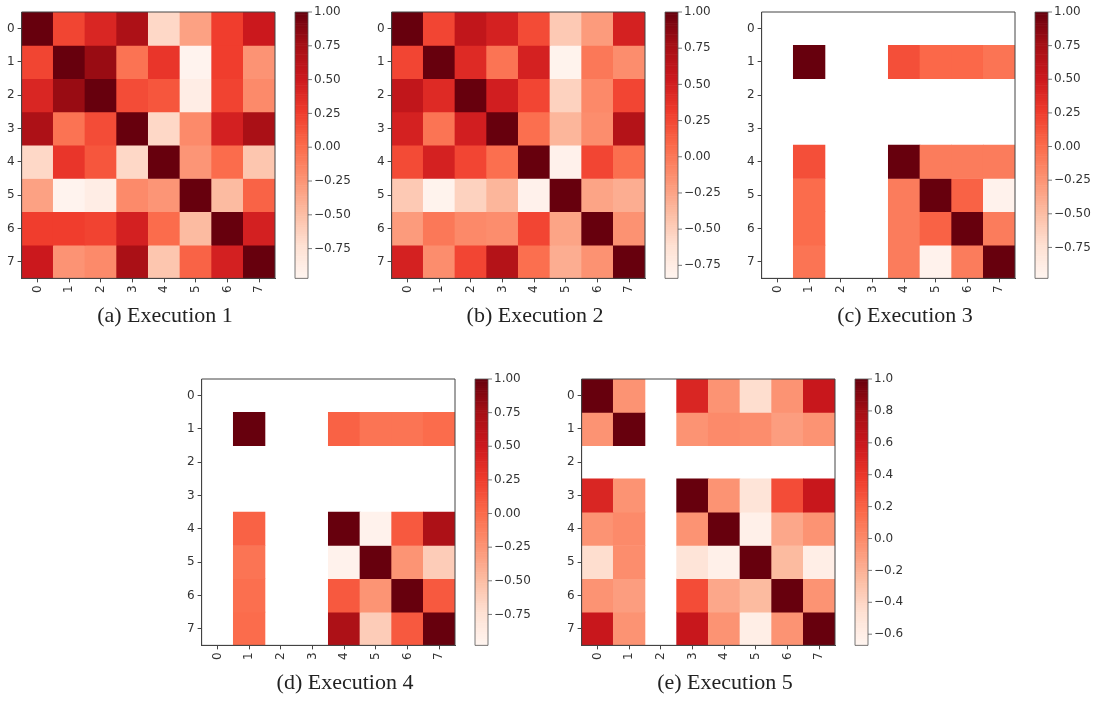 This screenshot has width=1110, height=704. What do you see at coordinates (884, 410) in the screenshot?
I see `color-bar-label: 0.8` at bounding box center [884, 410].